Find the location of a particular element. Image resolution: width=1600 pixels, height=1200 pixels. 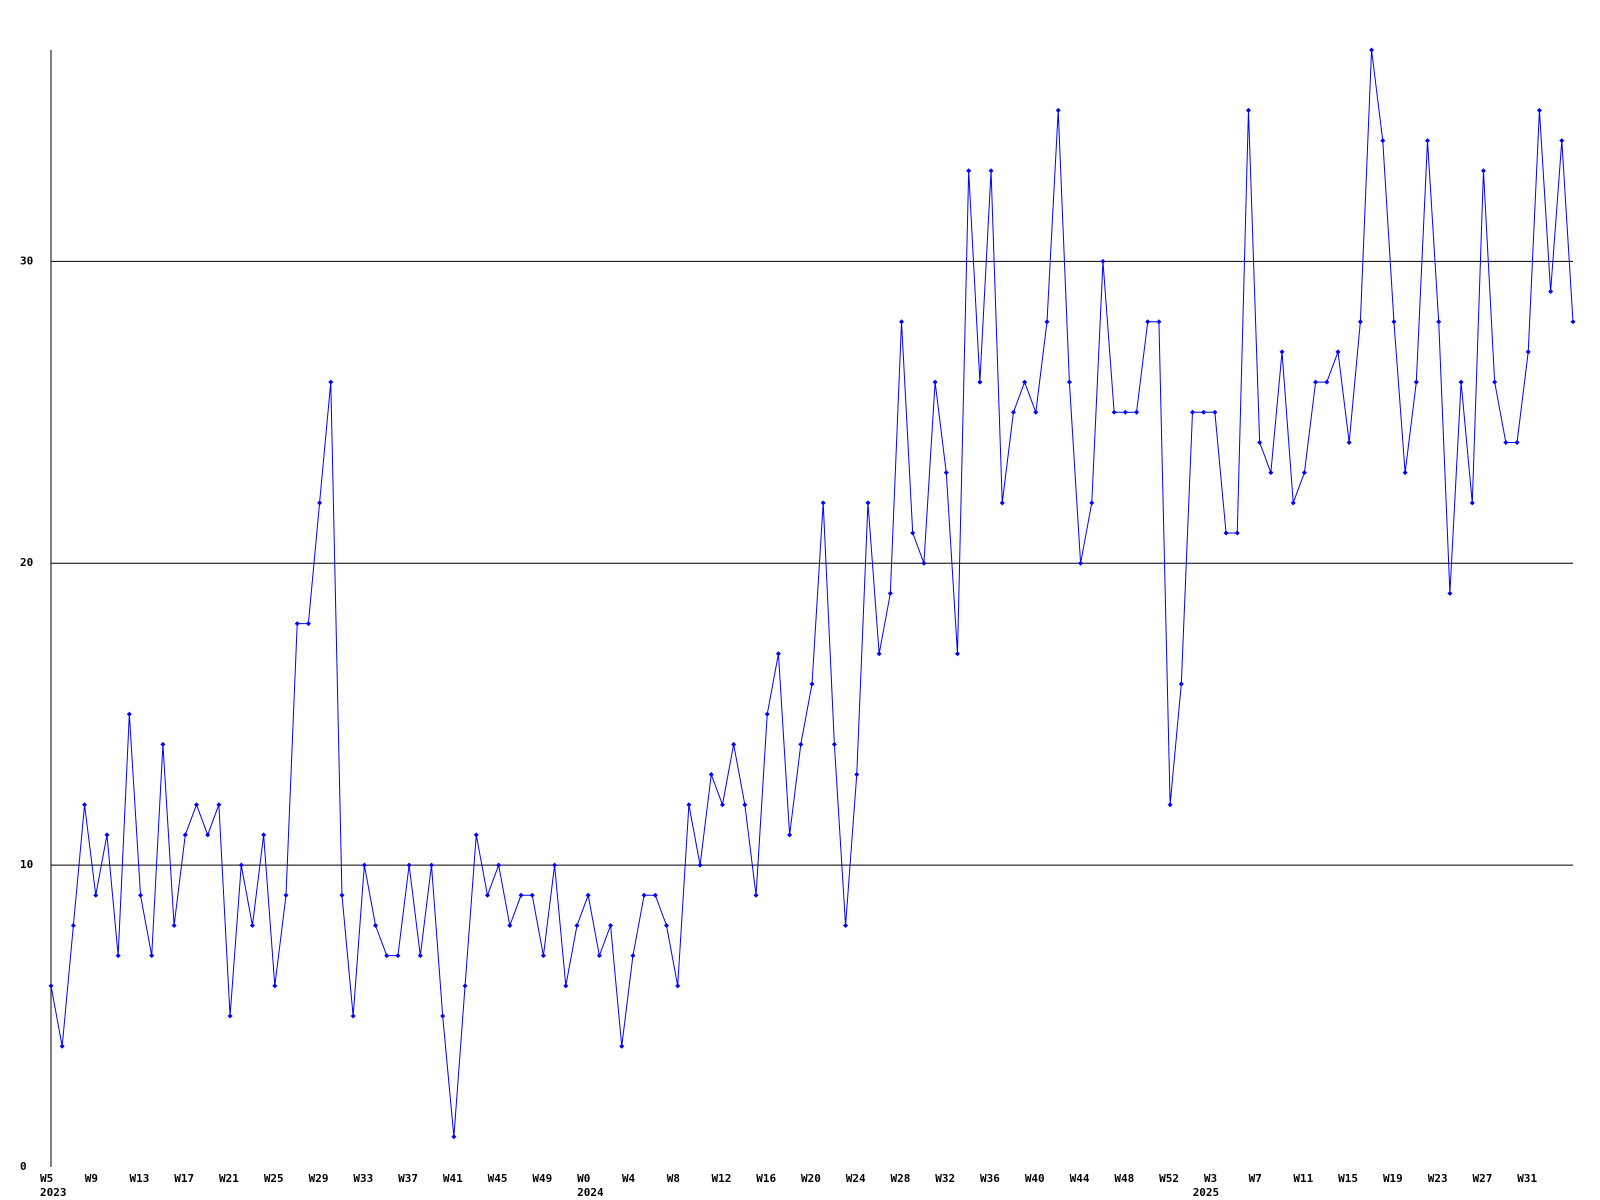

y-tick-label: 30 is located at coordinates (26, 260).